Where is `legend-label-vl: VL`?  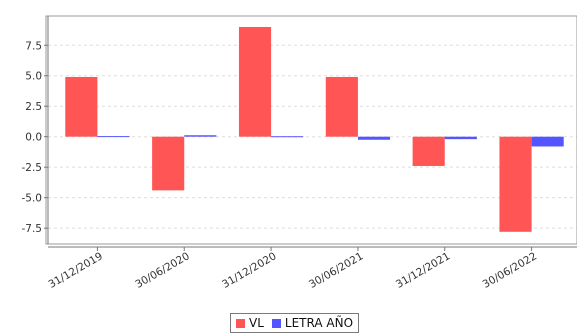
legend-label-vl: VL is located at coordinates (256, 323).